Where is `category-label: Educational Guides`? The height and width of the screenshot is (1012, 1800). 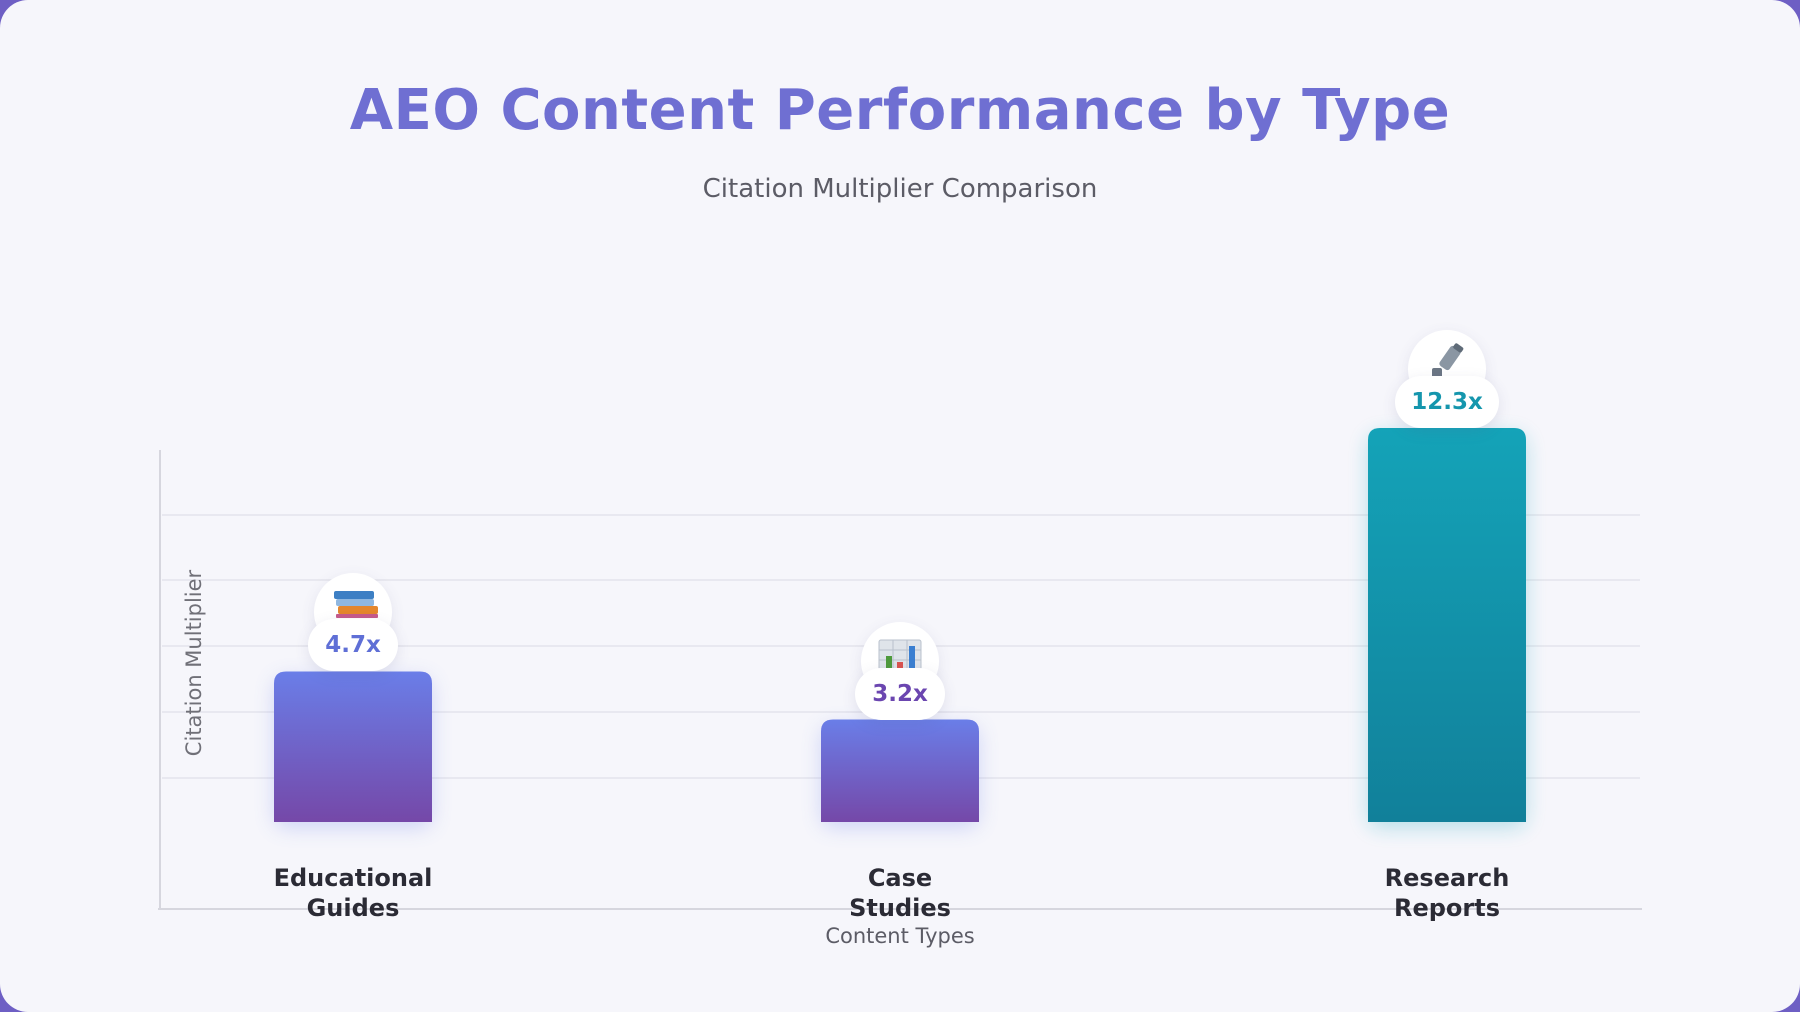 category-label: Educational Guides is located at coordinates (353, 893).